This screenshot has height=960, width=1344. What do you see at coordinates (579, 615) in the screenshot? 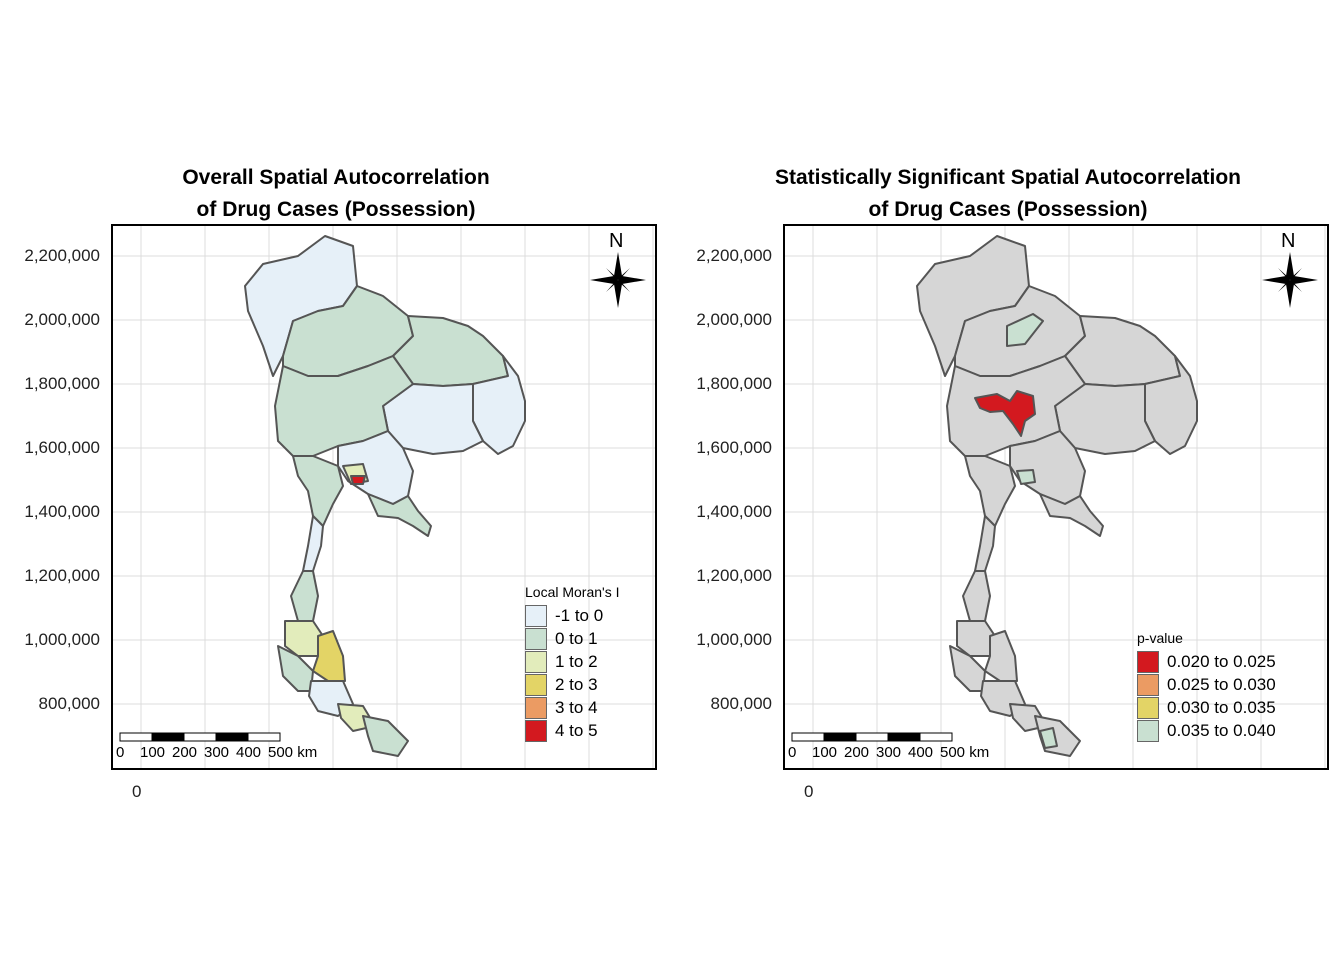
I see `legend-label: -1 to 0` at bounding box center [579, 615].